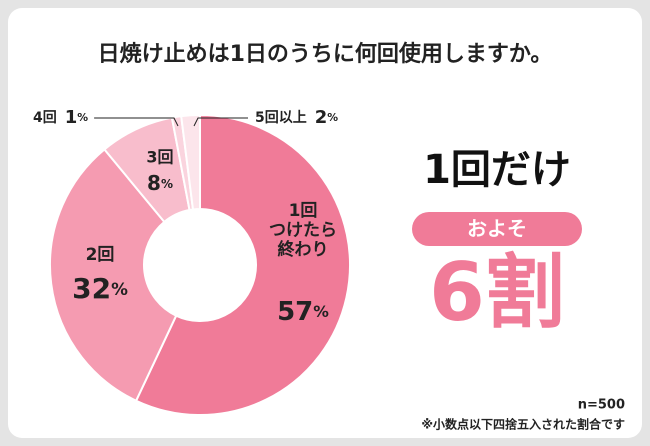 The image size is (650, 446). Describe the element at coordinates (523, 424) in the screenshot. I see `footnote: ※小数点以下四捨五入された割合です` at that location.